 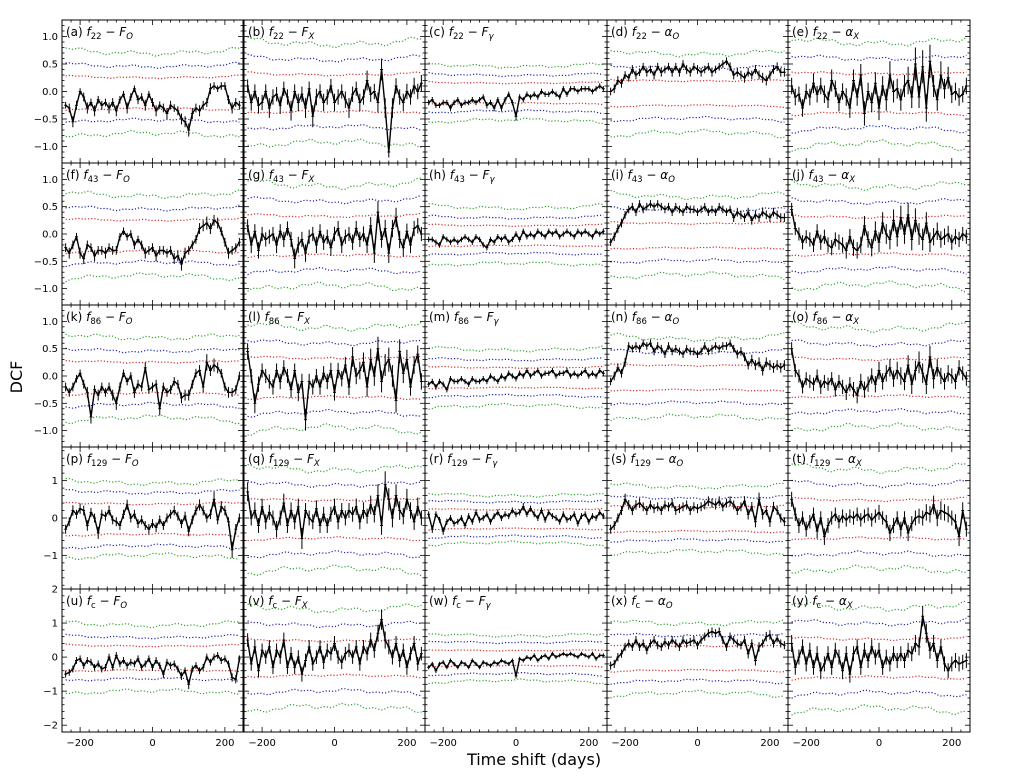 I want to click on panel-k: −1.0 −0.5 0.0 0.5 1.0 (k) f86 − FO, so click(x=139, y=376).